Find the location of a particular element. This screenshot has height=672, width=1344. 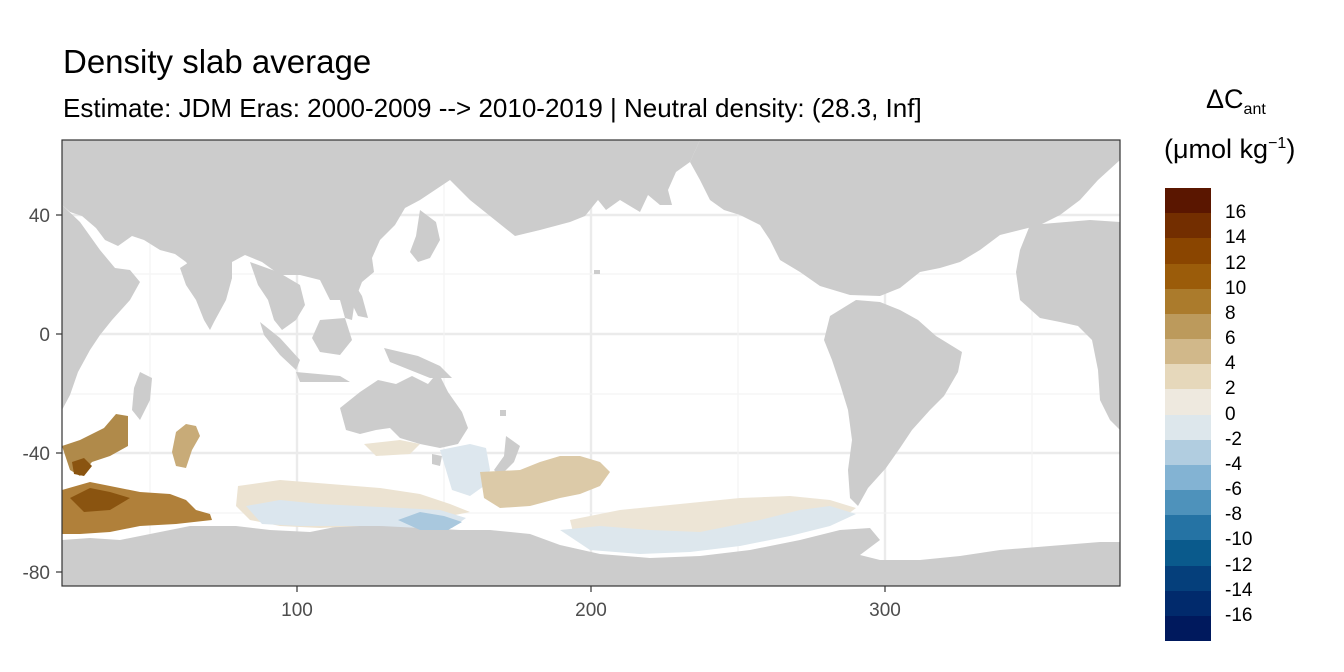

anomaly-patches is located at coordinates (459, 484).